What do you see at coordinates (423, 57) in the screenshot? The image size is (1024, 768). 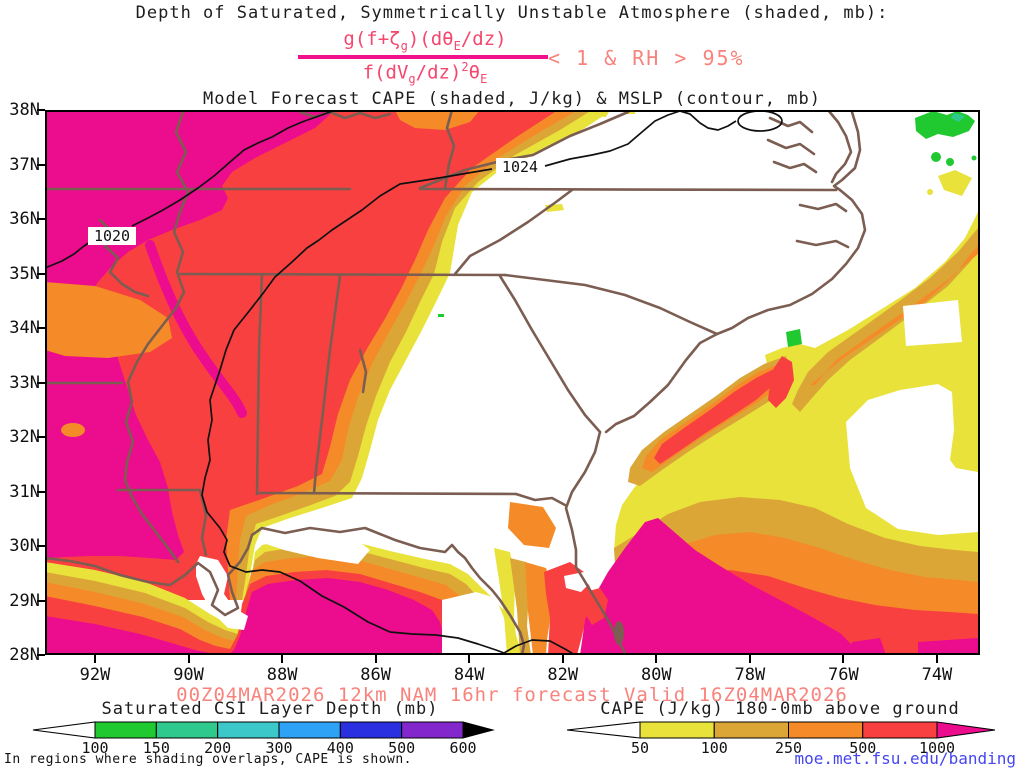 I see `formula-fraction-bar` at bounding box center [423, 57].